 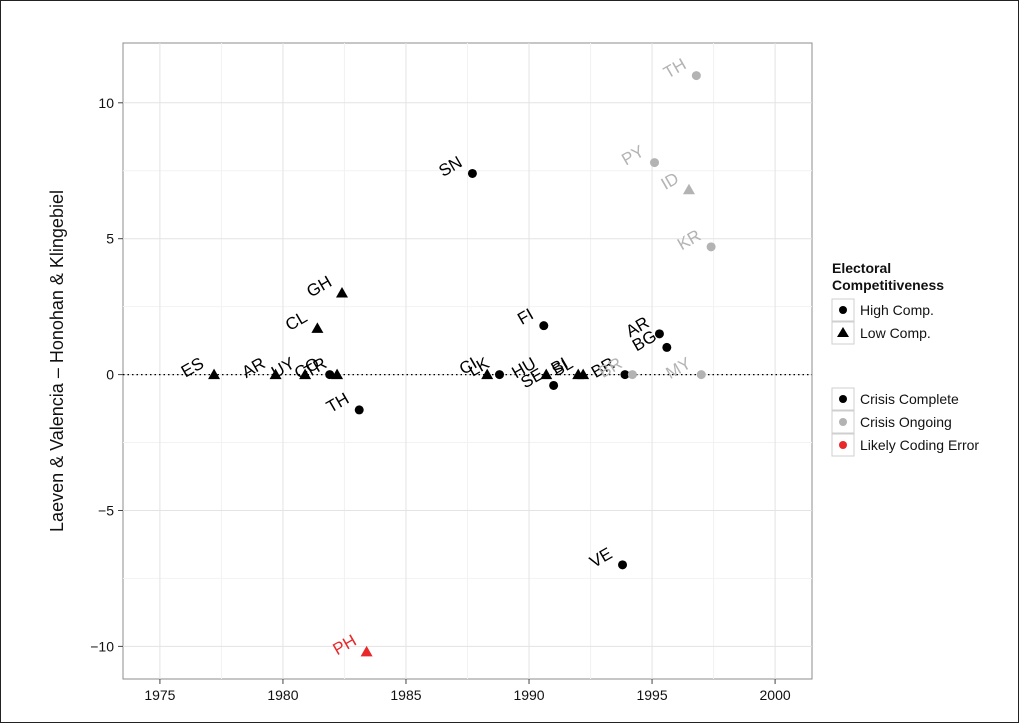 What do you see at coordinates (110, 239) in the screenshot?
I see `y-tick-label: 5` at bounding box center [110, 239].